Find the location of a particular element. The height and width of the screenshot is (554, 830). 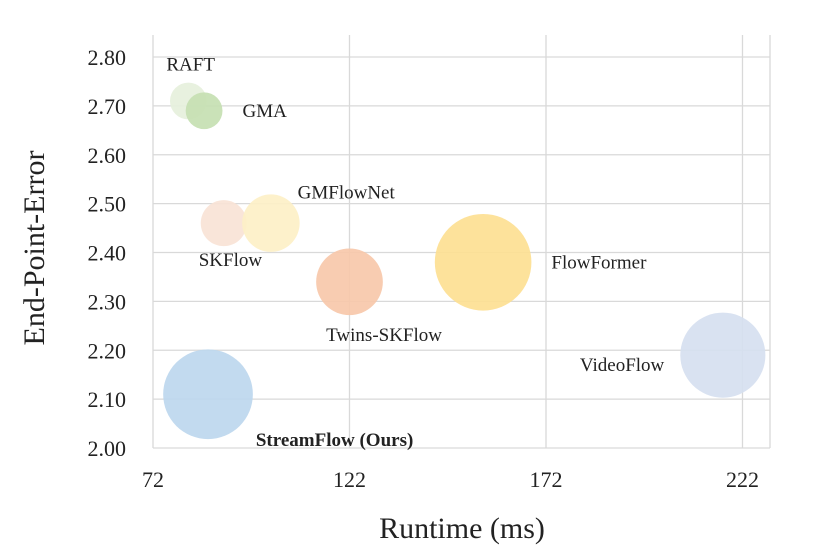

bubble-label: StreamFlow (Ours) is located at coordinates (334, 440).